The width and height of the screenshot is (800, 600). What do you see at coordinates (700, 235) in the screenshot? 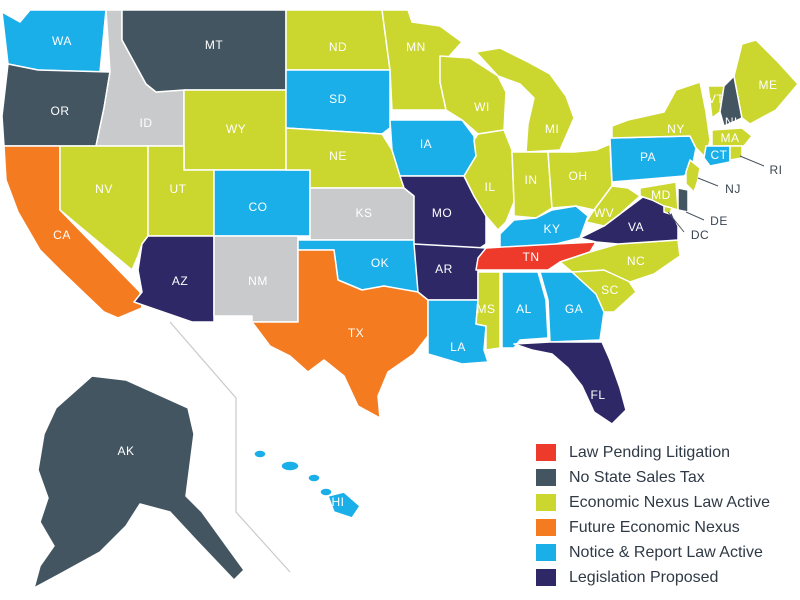
I see `label-dc: DC` at bounding box center [700, 235].